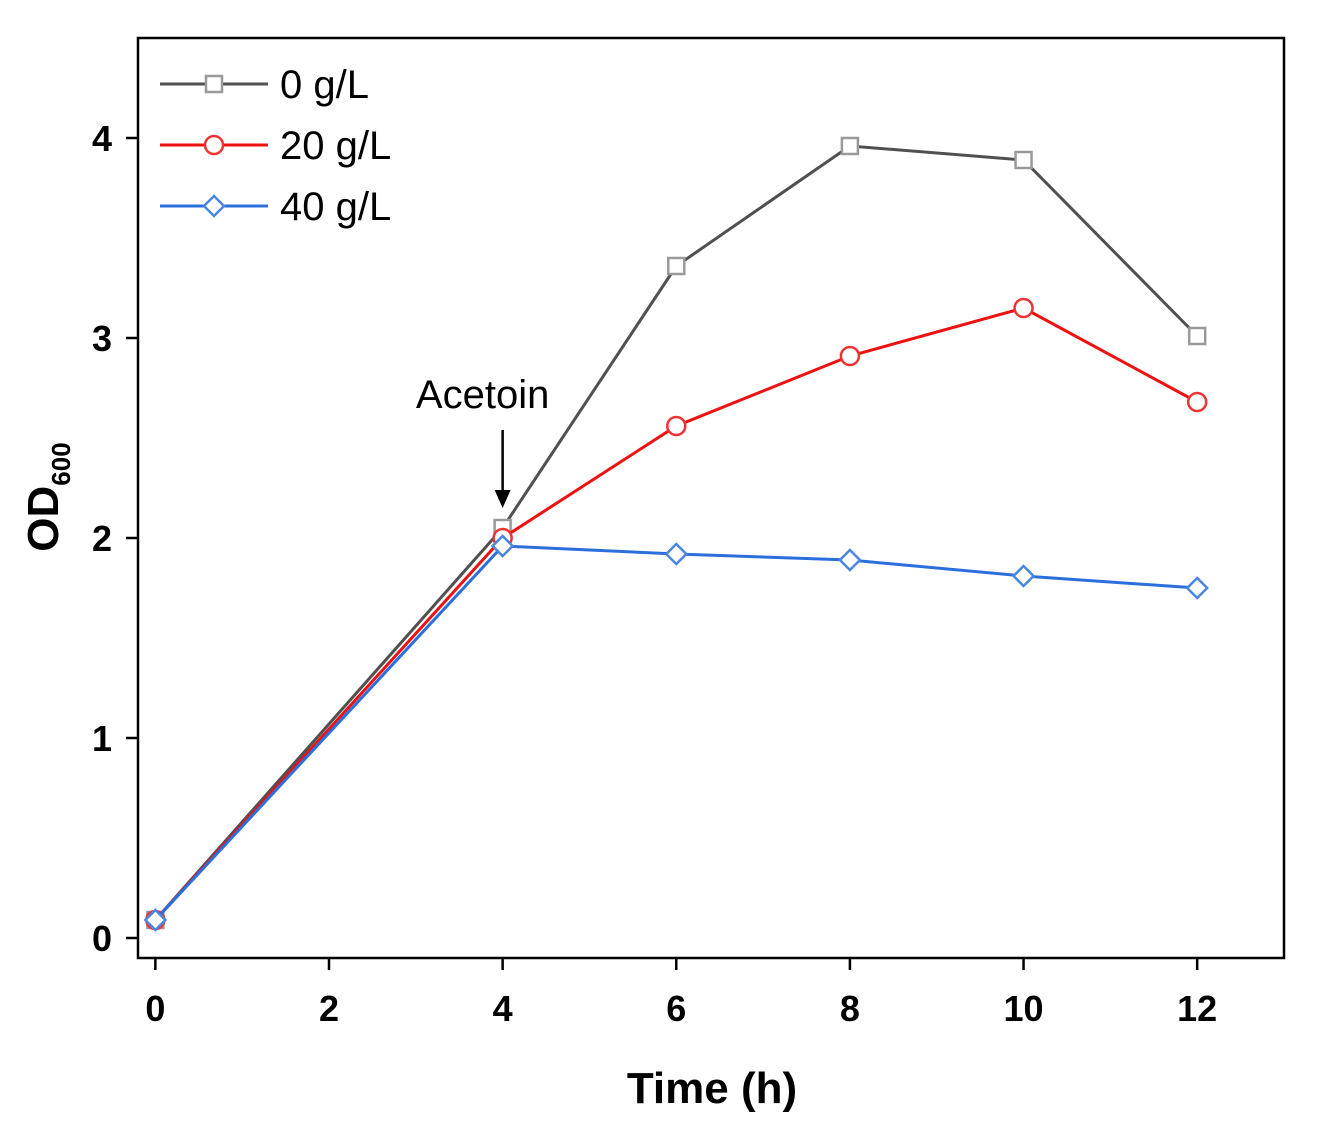 This screenshot has width=1326, height=1133. What do you see at coordinates (329, 1008) in the screenshot?
I see `x-tick-label: 2` at bounding box center [329, 1008].